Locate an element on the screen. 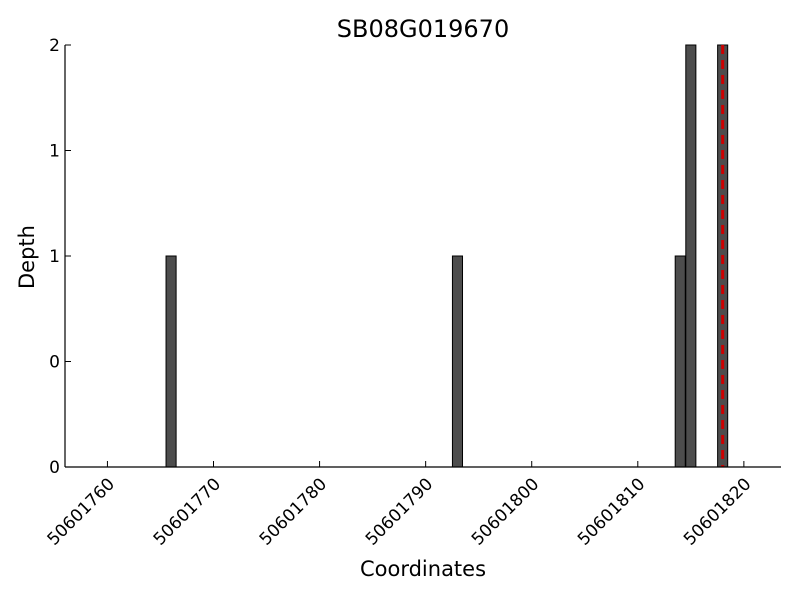 The width and height of the screenshot is (800, 600). x-tick-label: 50601820 is located at coordinates (717, 511).